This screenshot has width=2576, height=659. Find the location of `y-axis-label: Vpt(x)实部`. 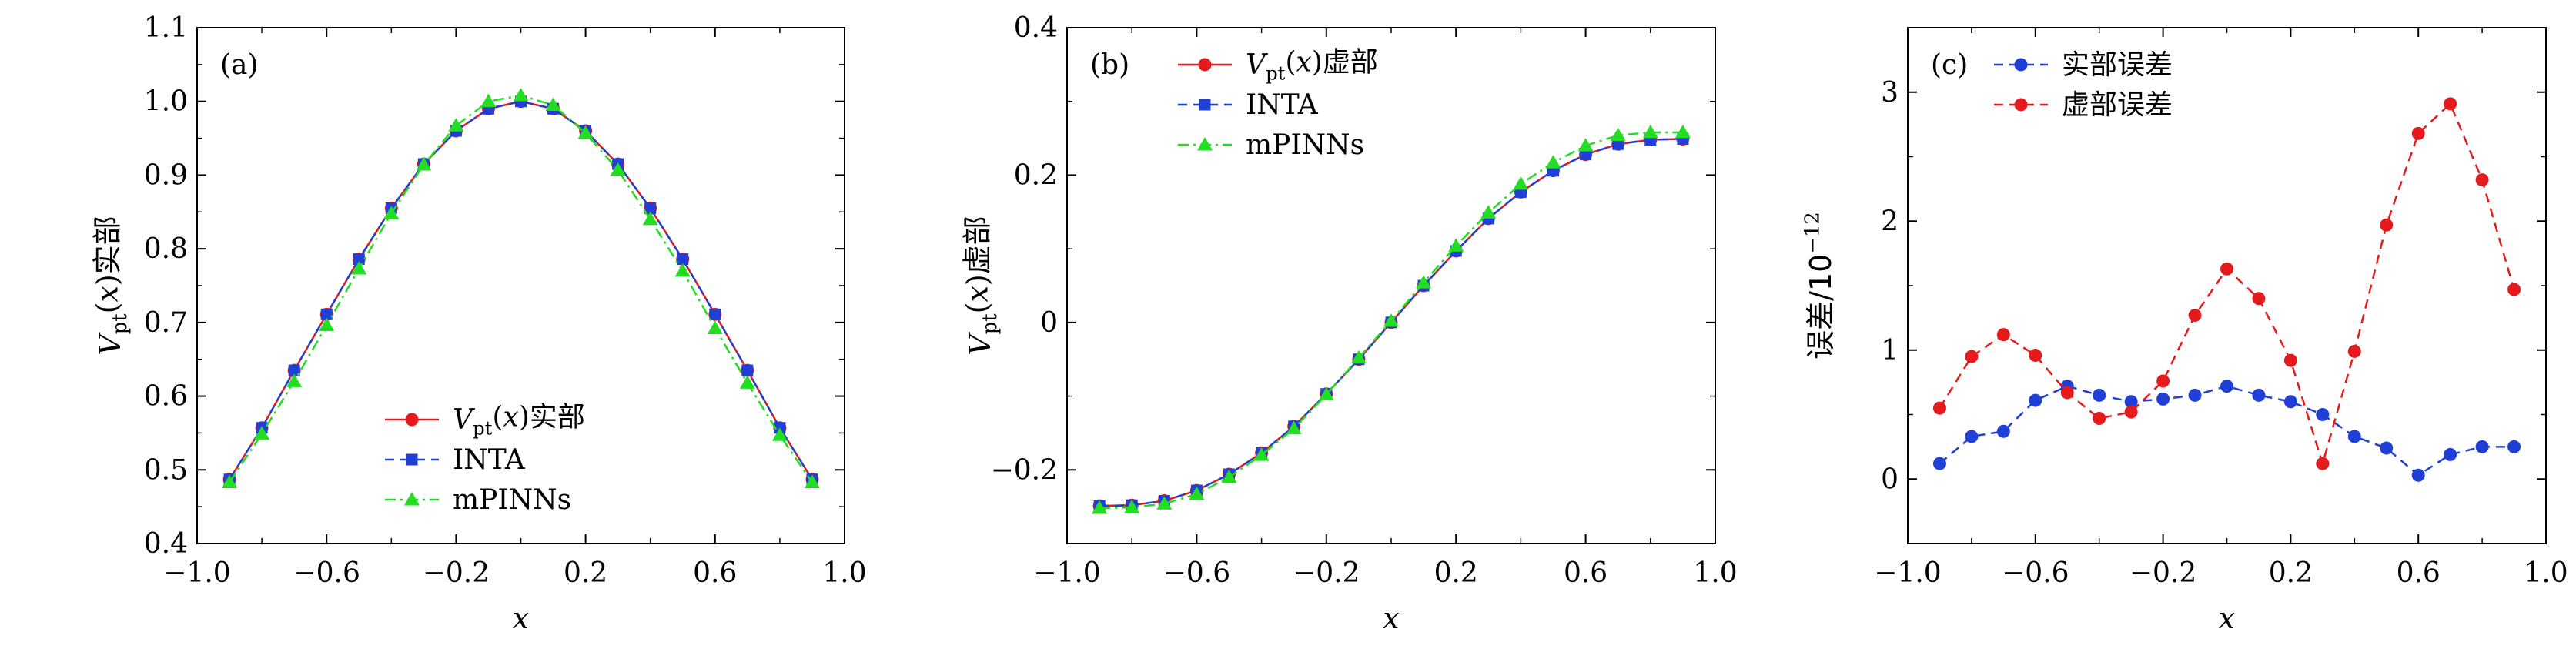

y-axis-label: Vpt(x)实部 is located at coordinates (111, 285).